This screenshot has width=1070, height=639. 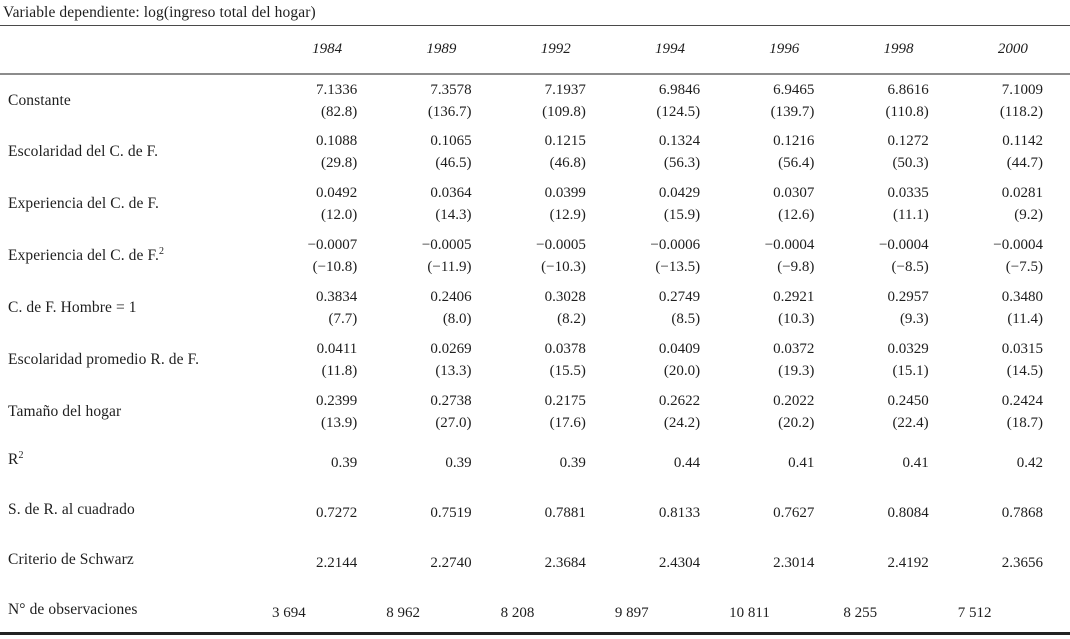 What do you see at coordinates (327, 463) in the screenshot?
I see `table-cell: 0.39` at bounding box center [327, 463].